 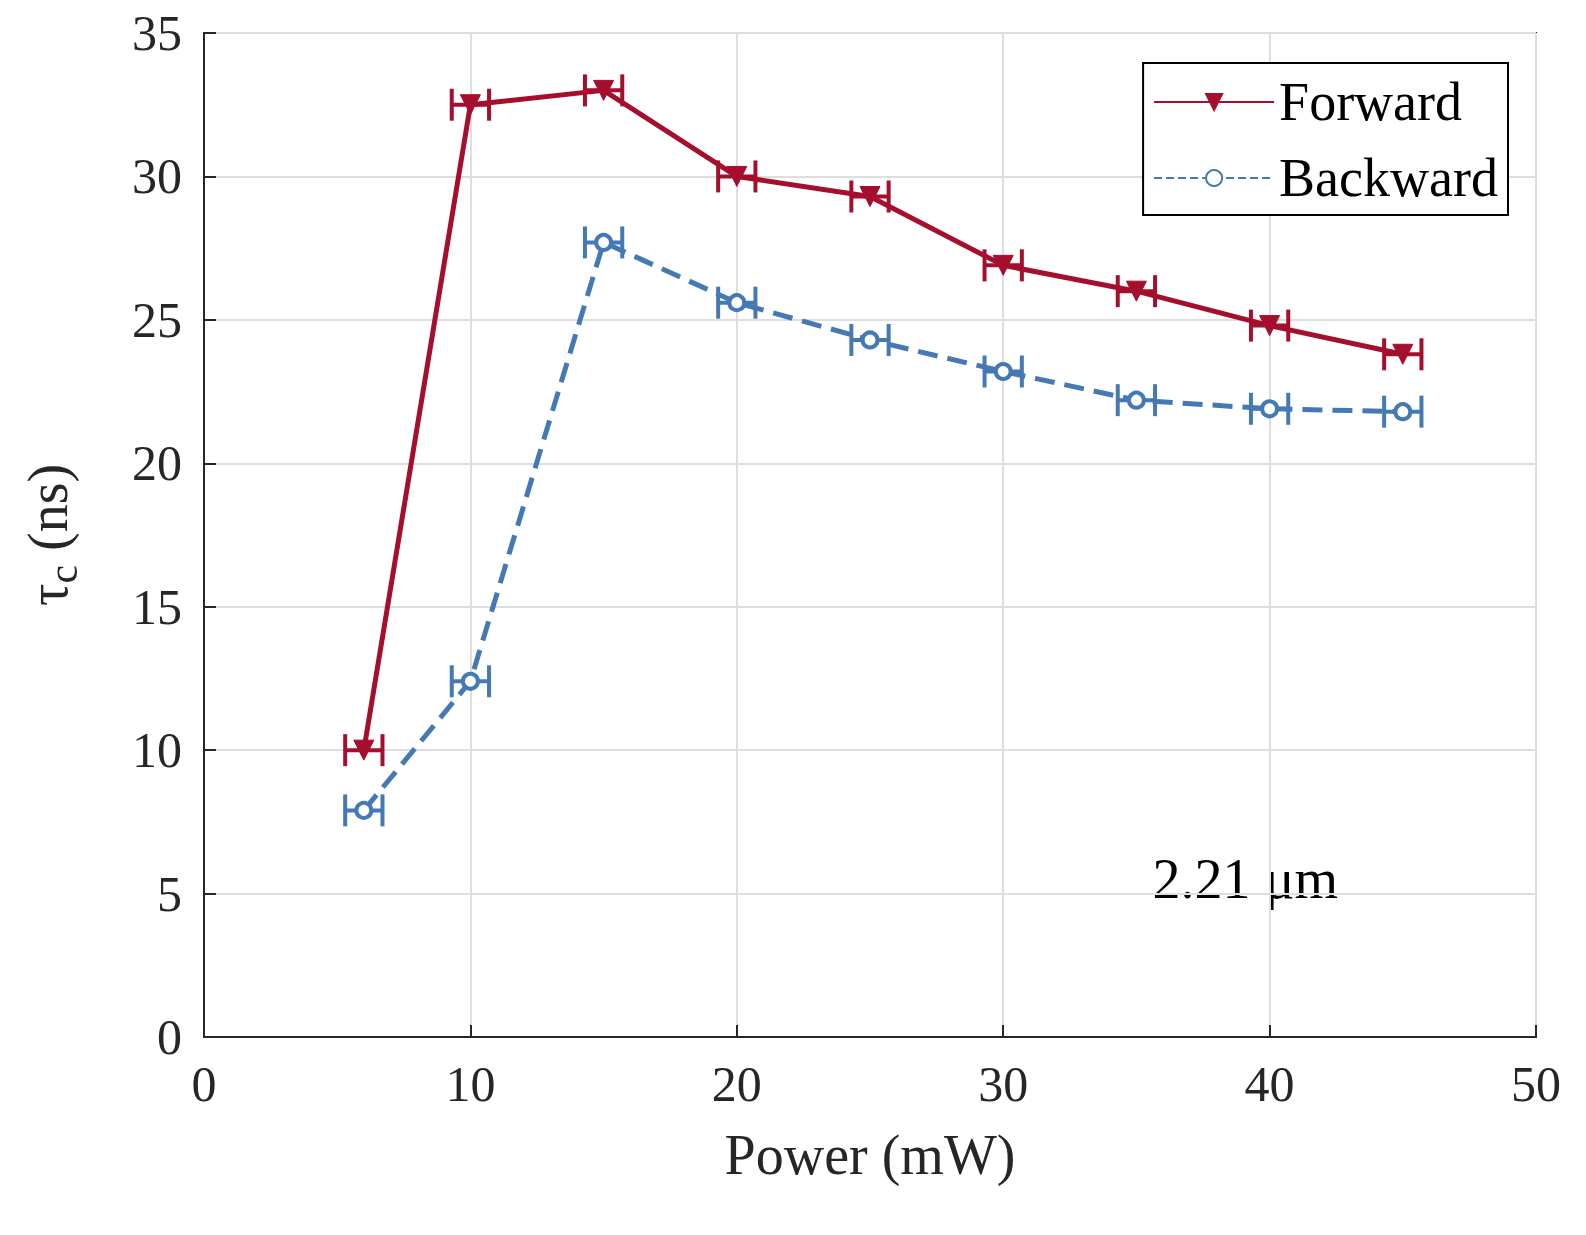 I want to click on x-axis-title: Power (mW), so click(x=870, y=1155).